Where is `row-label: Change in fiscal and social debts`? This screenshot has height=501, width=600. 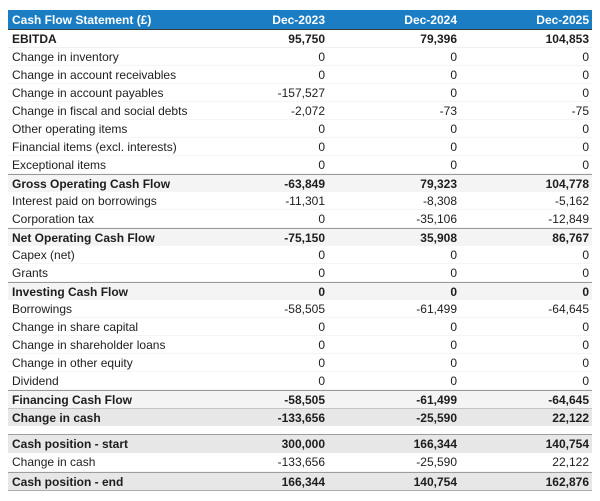
row-label: Change in fiscal and social debts is located at coordinates (100, 110).